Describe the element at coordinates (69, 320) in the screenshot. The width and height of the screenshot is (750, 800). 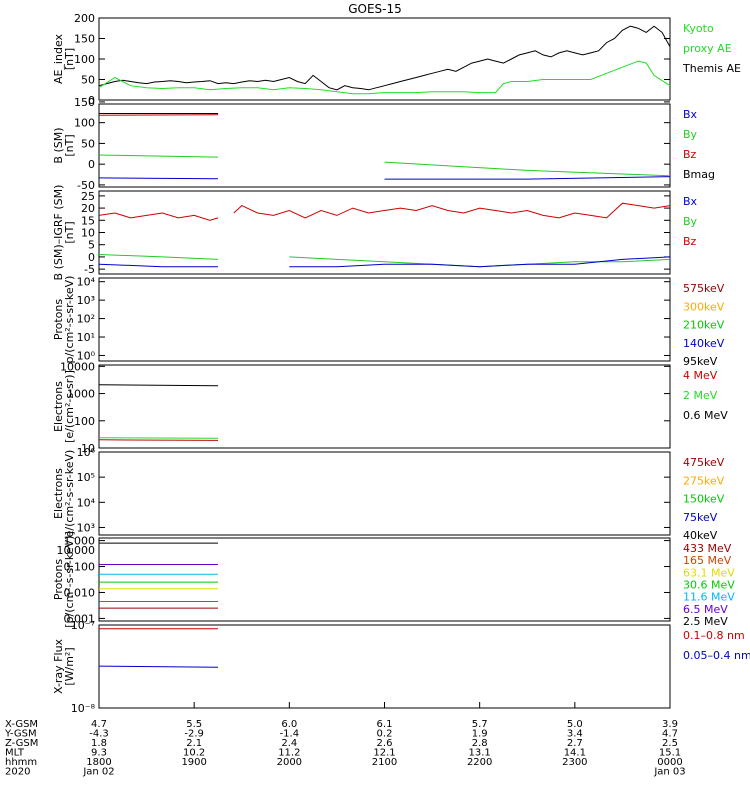
I see `y-axis-label: p/(cm²-s-sr-keV)` at that location.